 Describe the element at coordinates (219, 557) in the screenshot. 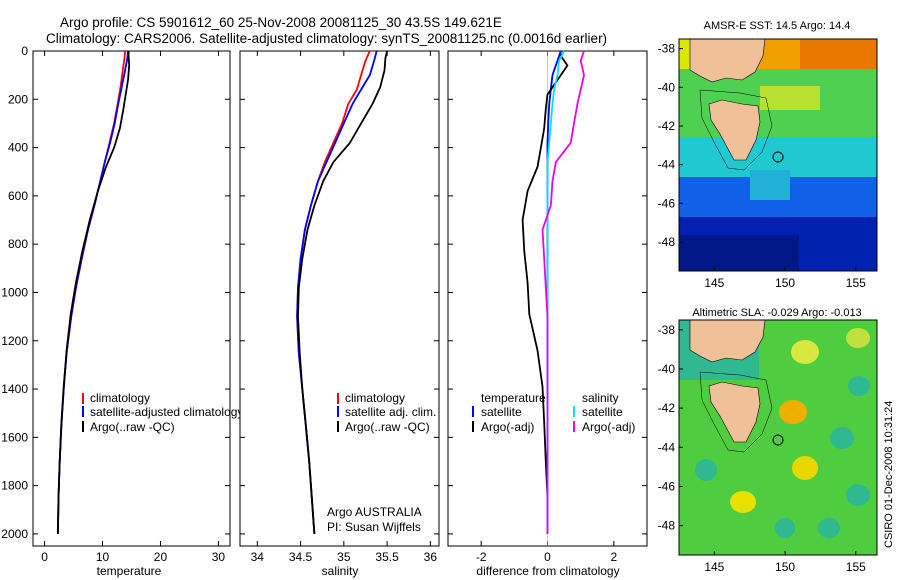

I see `x-tick-label: 30` at that location.